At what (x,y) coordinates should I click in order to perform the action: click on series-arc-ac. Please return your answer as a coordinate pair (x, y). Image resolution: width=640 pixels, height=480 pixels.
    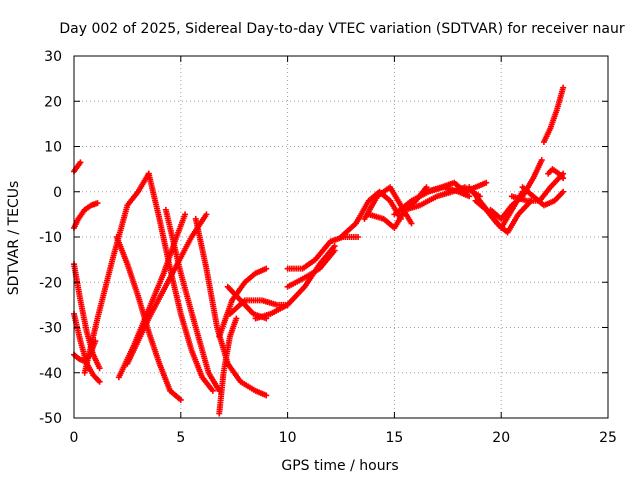
    Looking at the image, I should click on (537, 187).